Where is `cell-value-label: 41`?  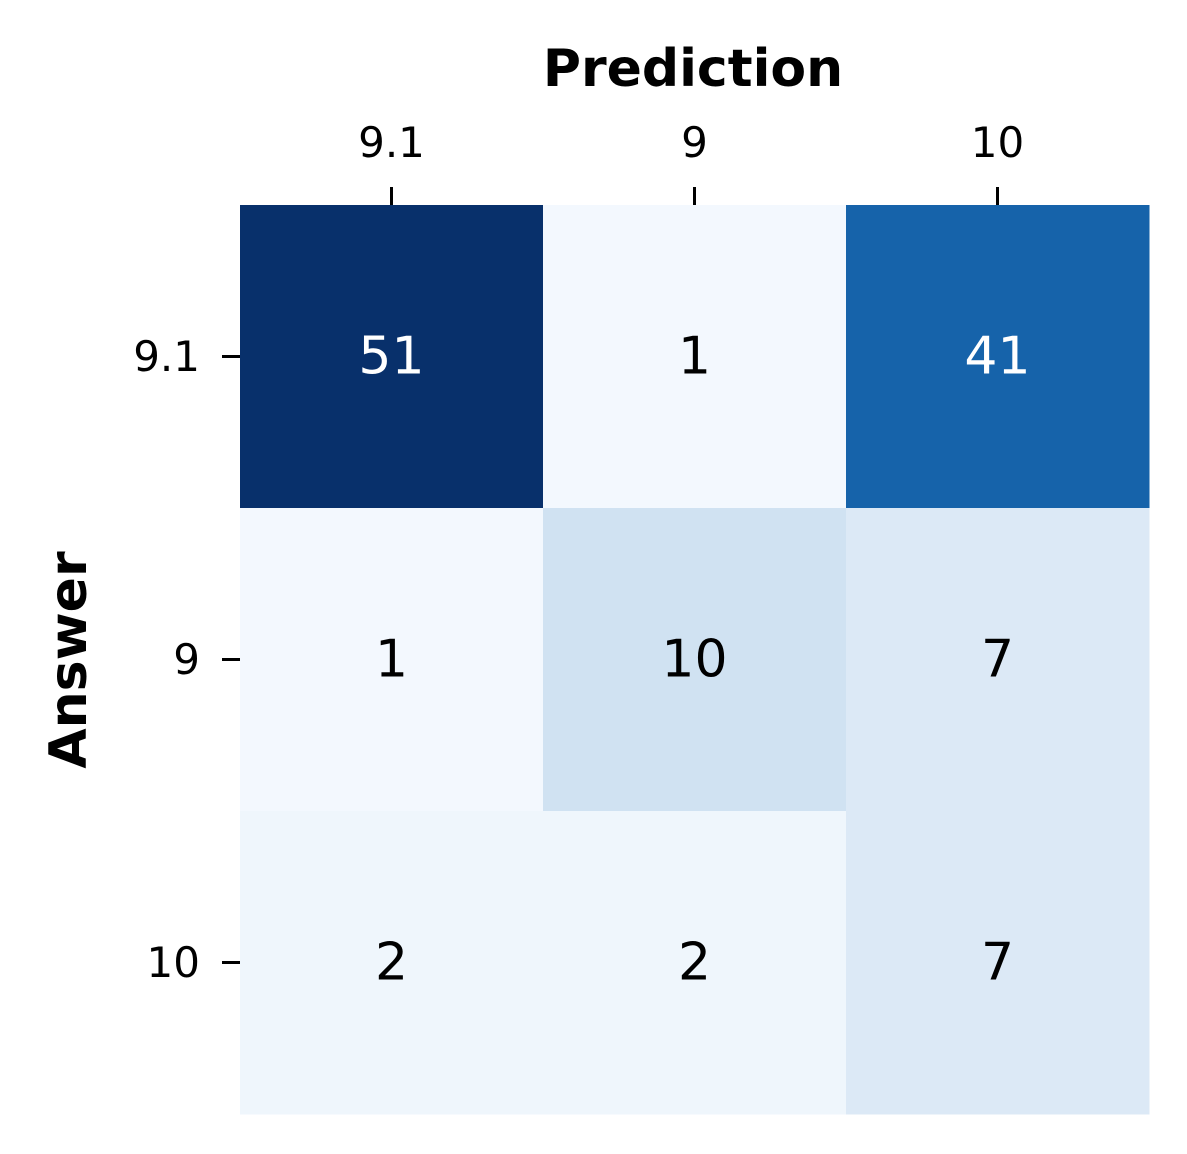
cell-value-label: 41 is located at coordinates (997, 357).